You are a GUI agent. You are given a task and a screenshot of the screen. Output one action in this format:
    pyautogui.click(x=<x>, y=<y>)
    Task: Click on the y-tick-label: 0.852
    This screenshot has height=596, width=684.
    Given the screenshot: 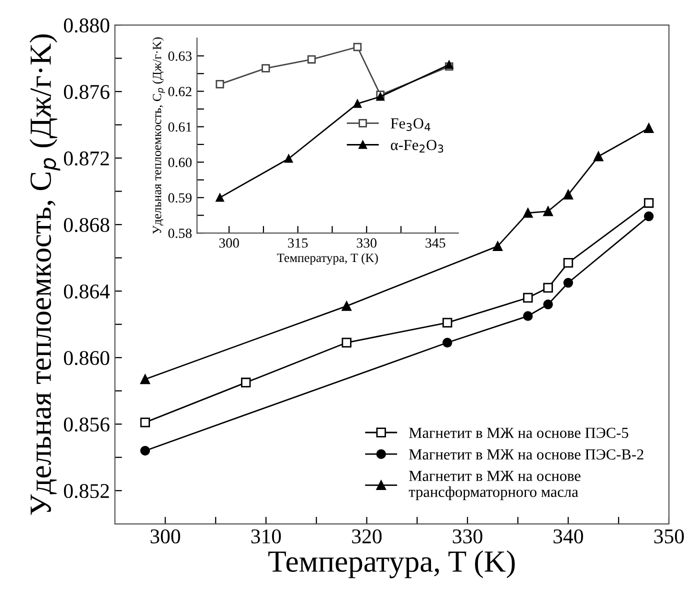 What is the action you would take?
    pyautogui.click(x=86, y=491)
    